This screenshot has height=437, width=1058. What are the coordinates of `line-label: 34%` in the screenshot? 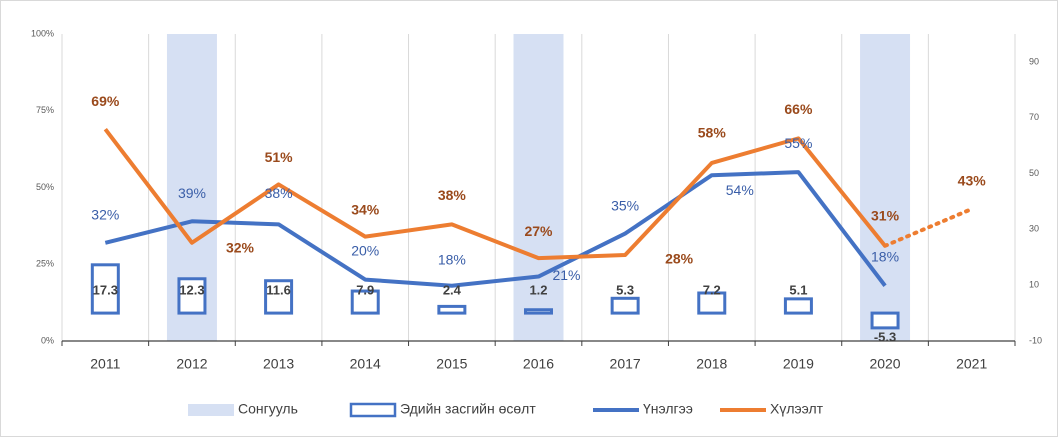 It's located at (365, 209).